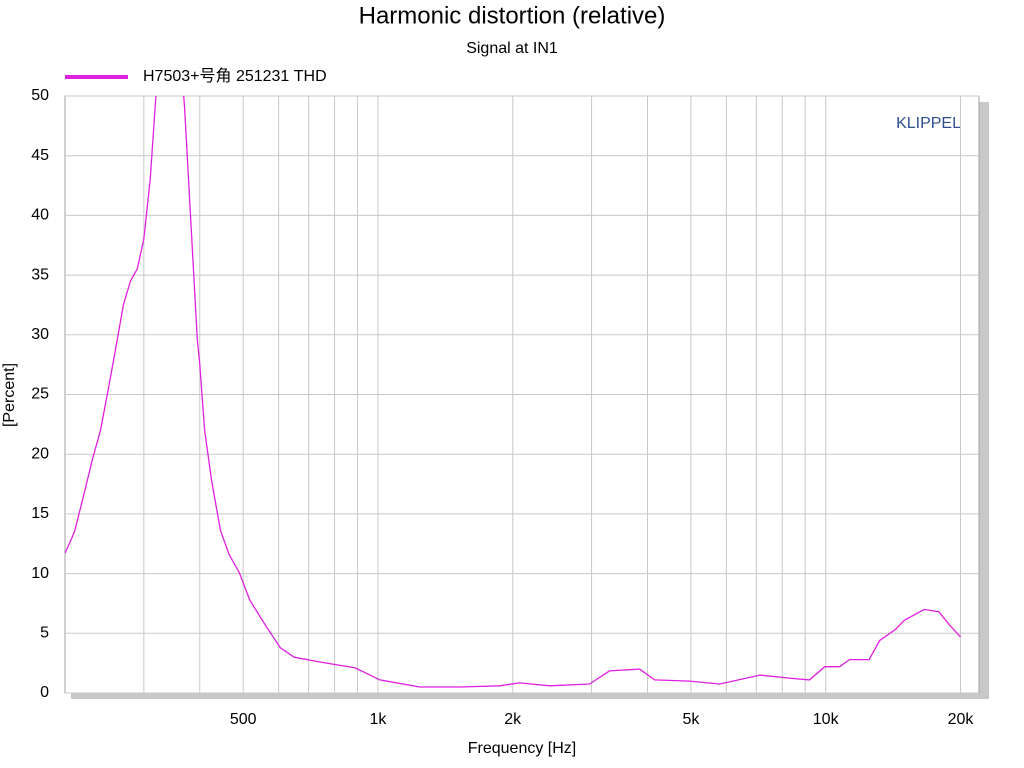 The width and height of the screenshot is (1024, 768). Describe the element at coordinates (235, 76) in the screenshot. I see `legend-label: H7503+号角 251231 THD` at that location.